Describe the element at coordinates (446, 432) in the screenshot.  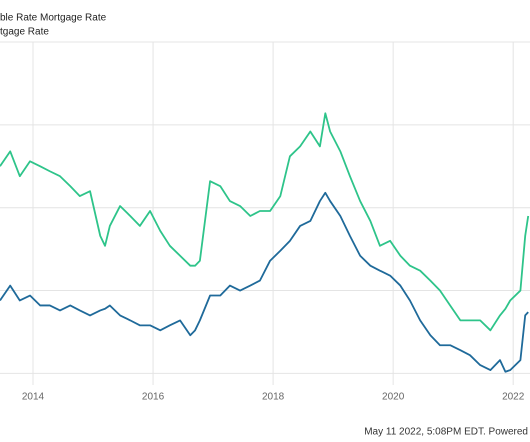
I see `footer: May 11 2022, 5:08PM EDT. Powered` at that location.